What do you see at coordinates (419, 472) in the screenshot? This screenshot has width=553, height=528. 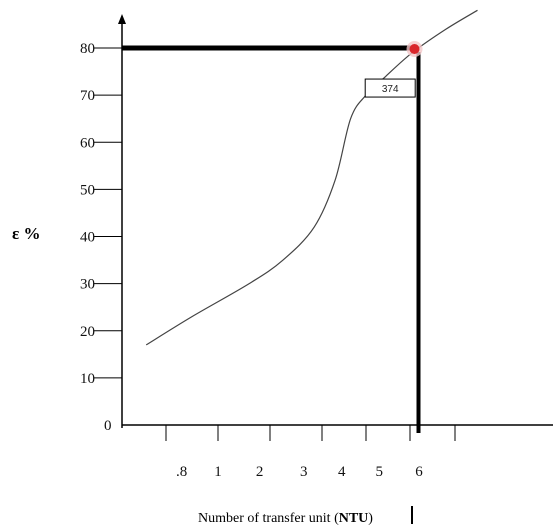 I see `x-tick-label: 6` at bounding box center [419, 472].